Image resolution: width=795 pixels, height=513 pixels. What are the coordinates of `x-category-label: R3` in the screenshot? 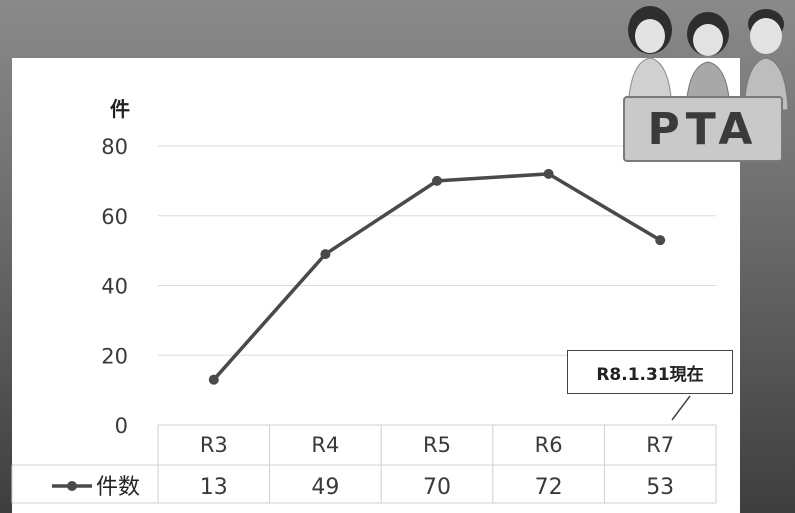 It's located at (214, 445).